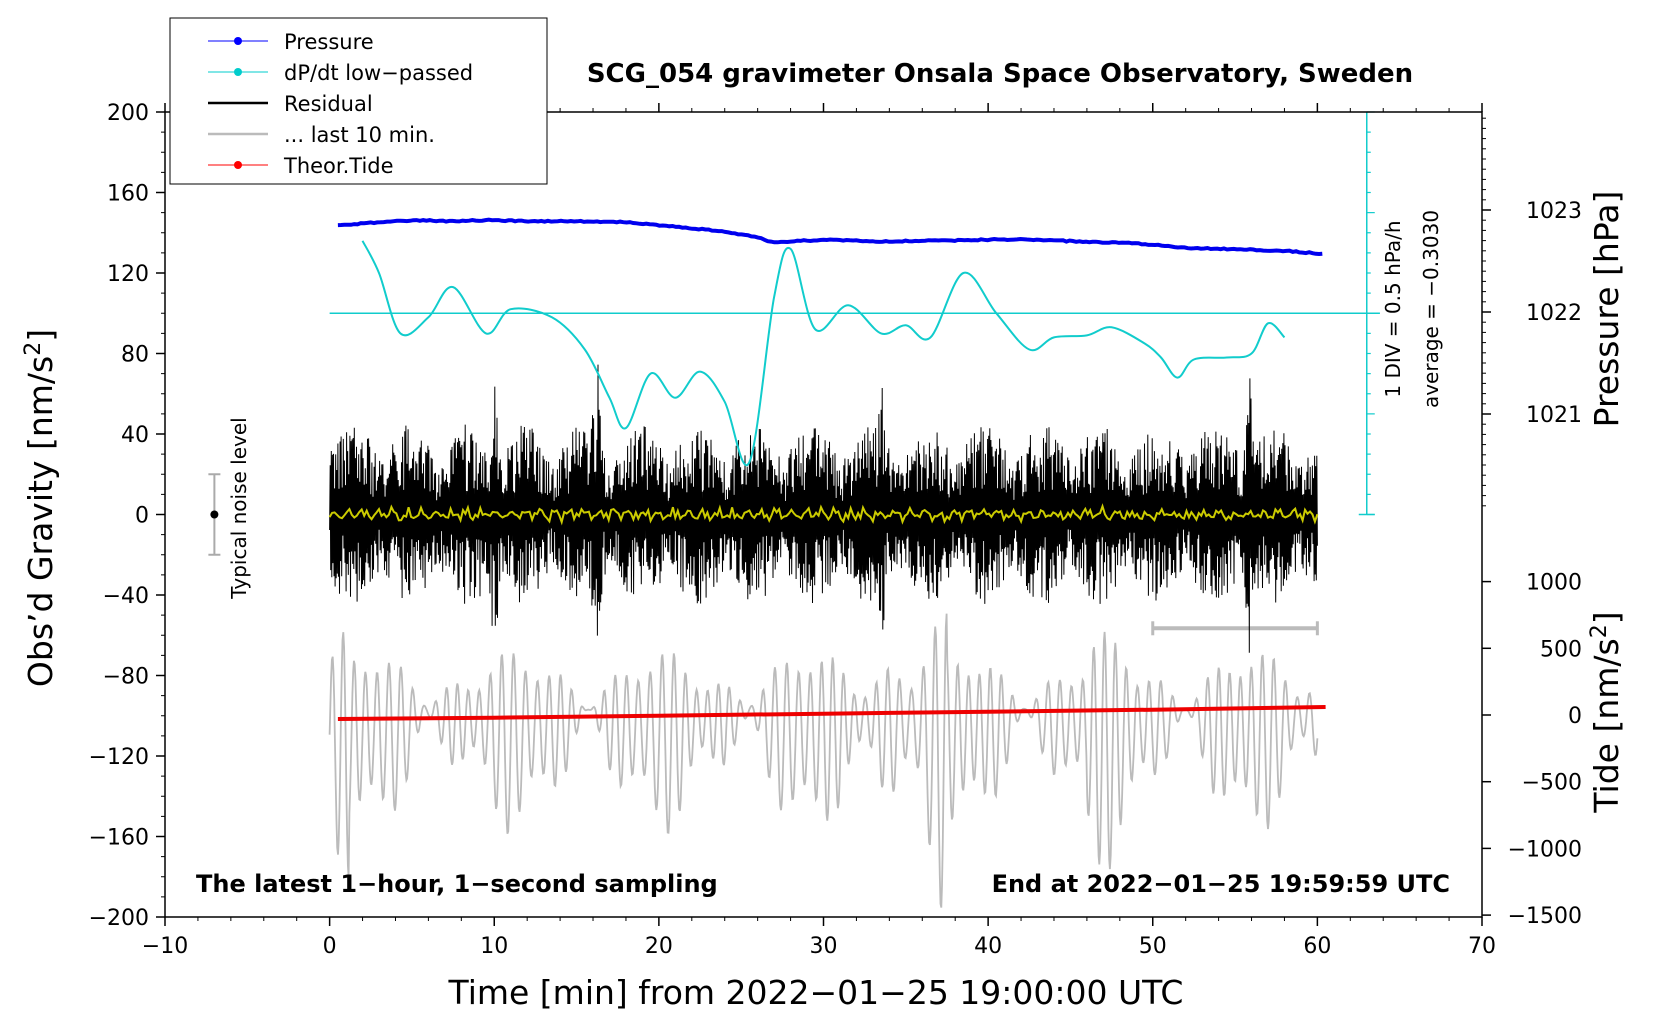  I want to click on x-tick-label: 60, so click(1317, 946).